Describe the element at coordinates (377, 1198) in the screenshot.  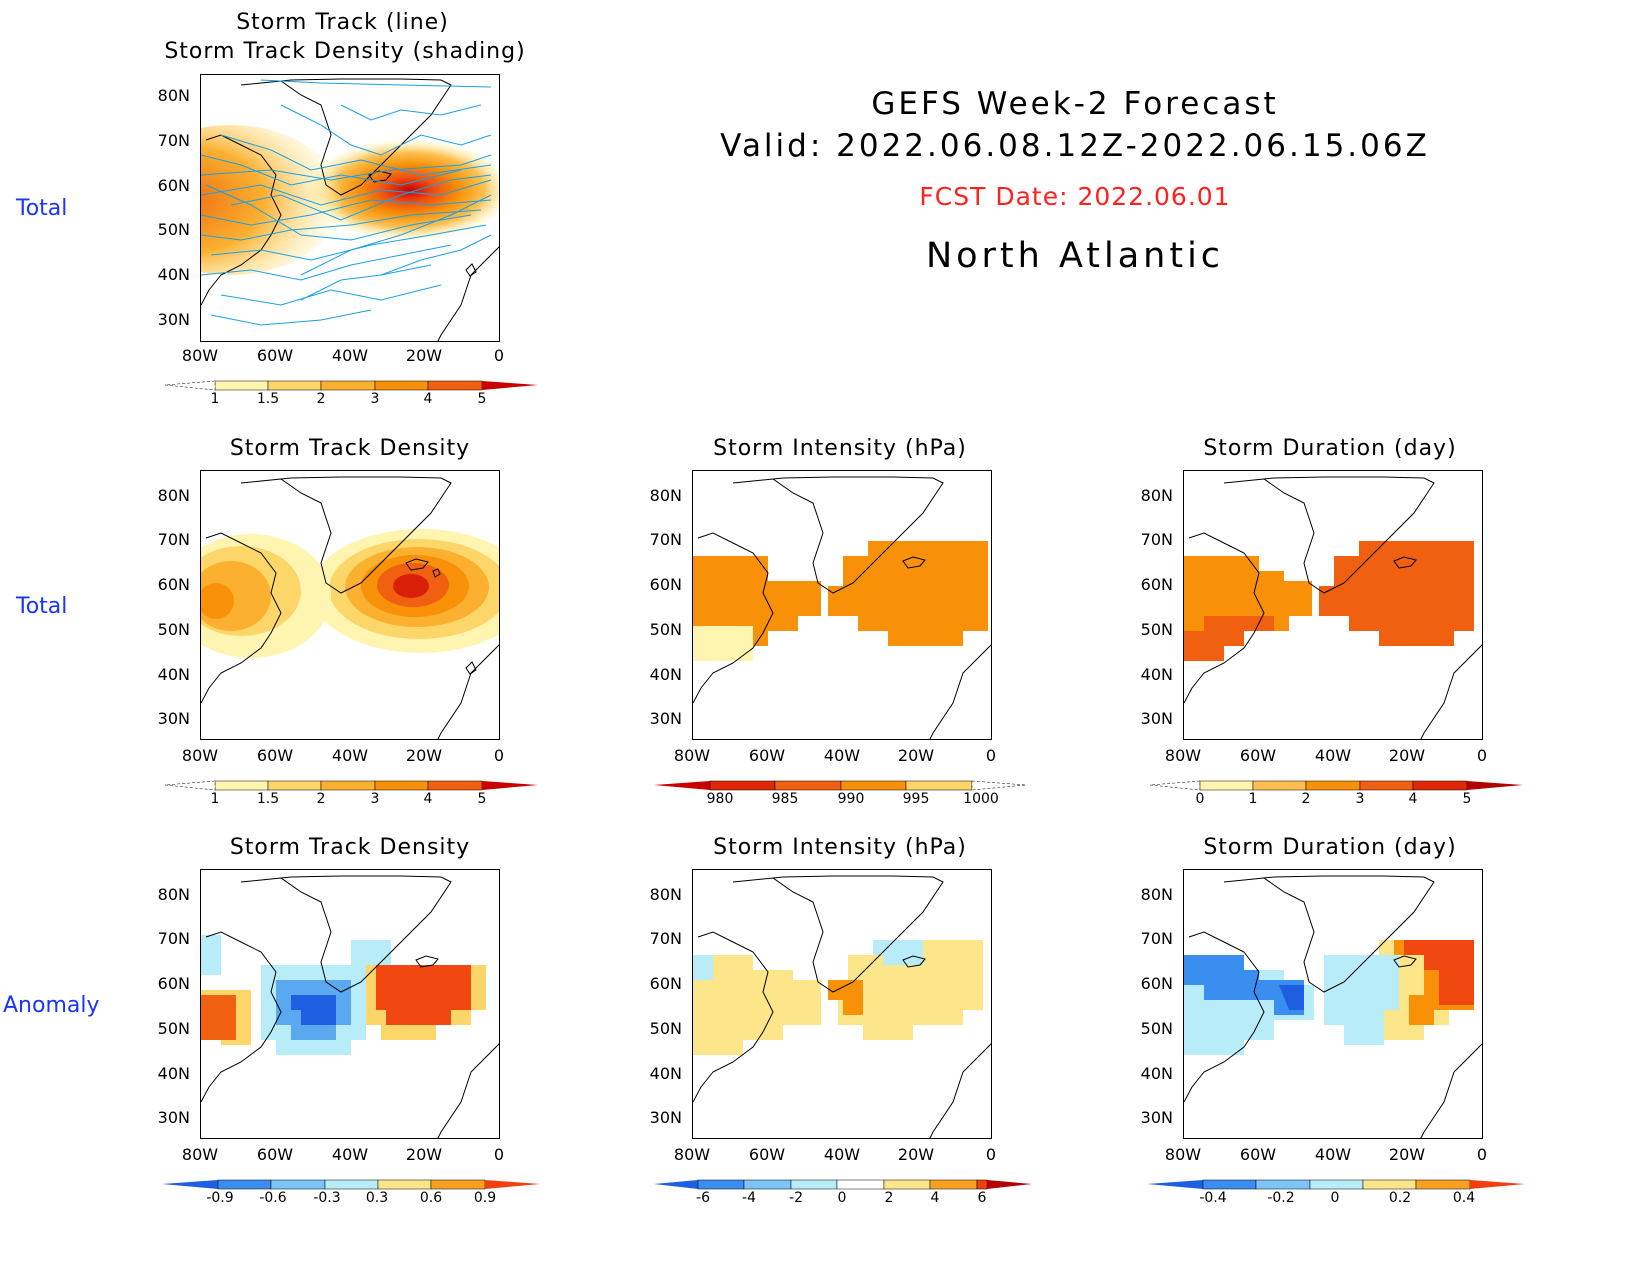
I see `cb5-label-4: 0.3` at that location.